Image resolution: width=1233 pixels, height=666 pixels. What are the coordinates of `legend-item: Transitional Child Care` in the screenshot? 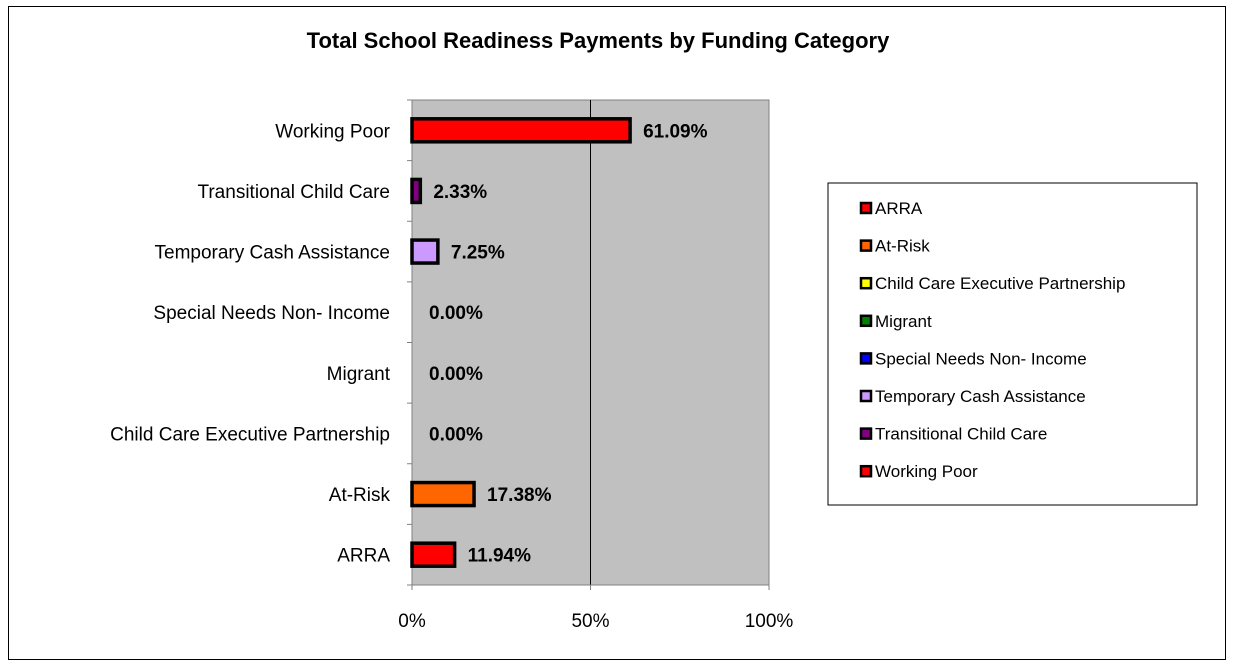 It's located at (953, 434).